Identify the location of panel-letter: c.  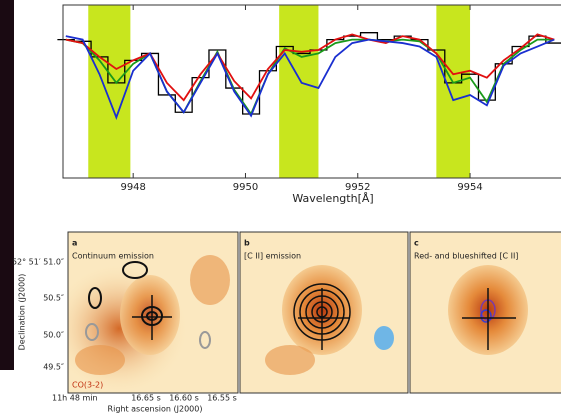
(416, 243).